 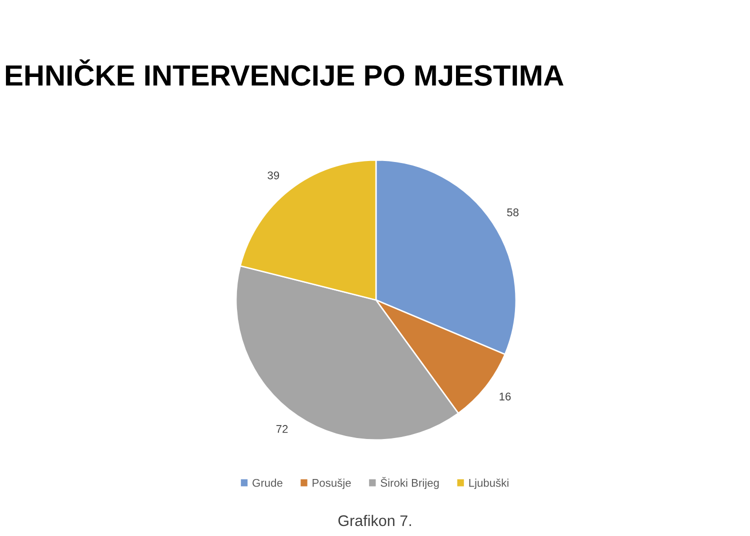 What do you see at coordinates (409, 483) in the screenshot?
I see `legend-label: Široki Brijeg` at bounding box center [409, 483].